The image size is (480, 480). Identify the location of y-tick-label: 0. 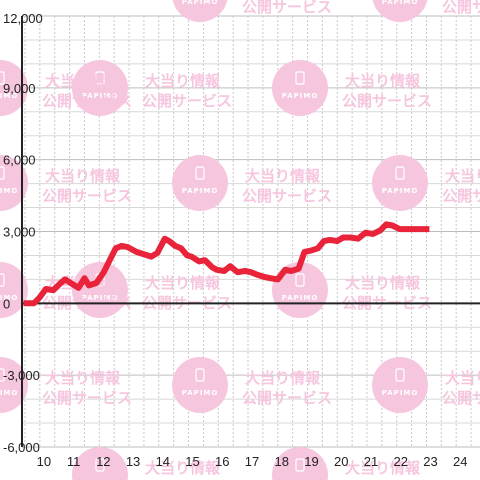
(6, 303).